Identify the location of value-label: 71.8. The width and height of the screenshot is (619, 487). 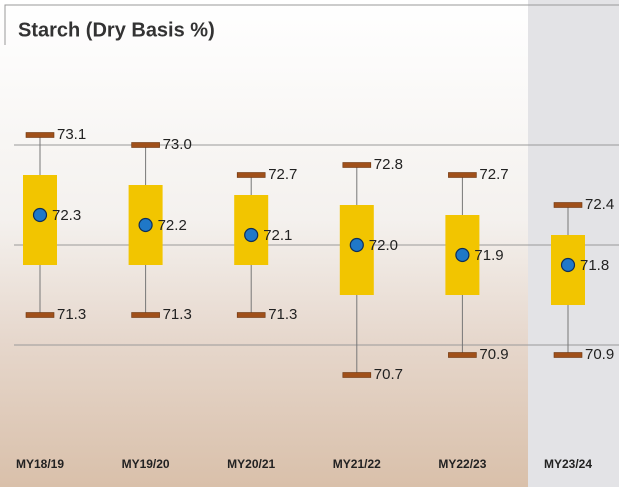
(594, 265).